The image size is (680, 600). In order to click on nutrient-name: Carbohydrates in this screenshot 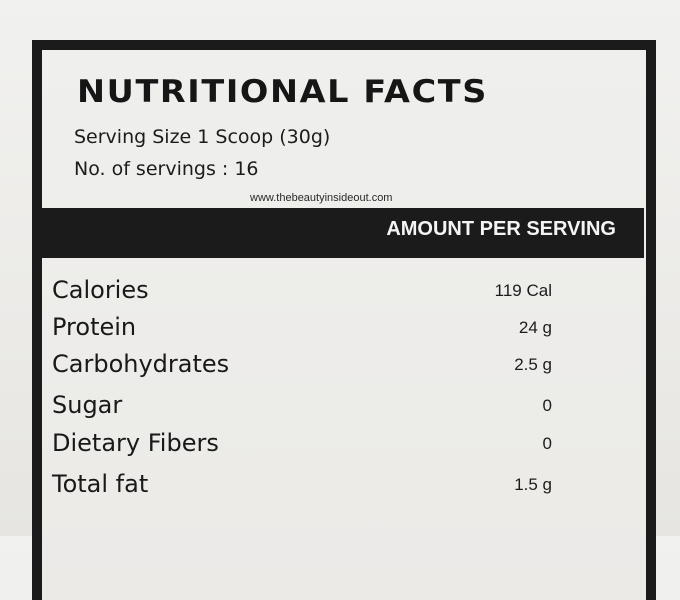, I will do `click(141, 364)`.